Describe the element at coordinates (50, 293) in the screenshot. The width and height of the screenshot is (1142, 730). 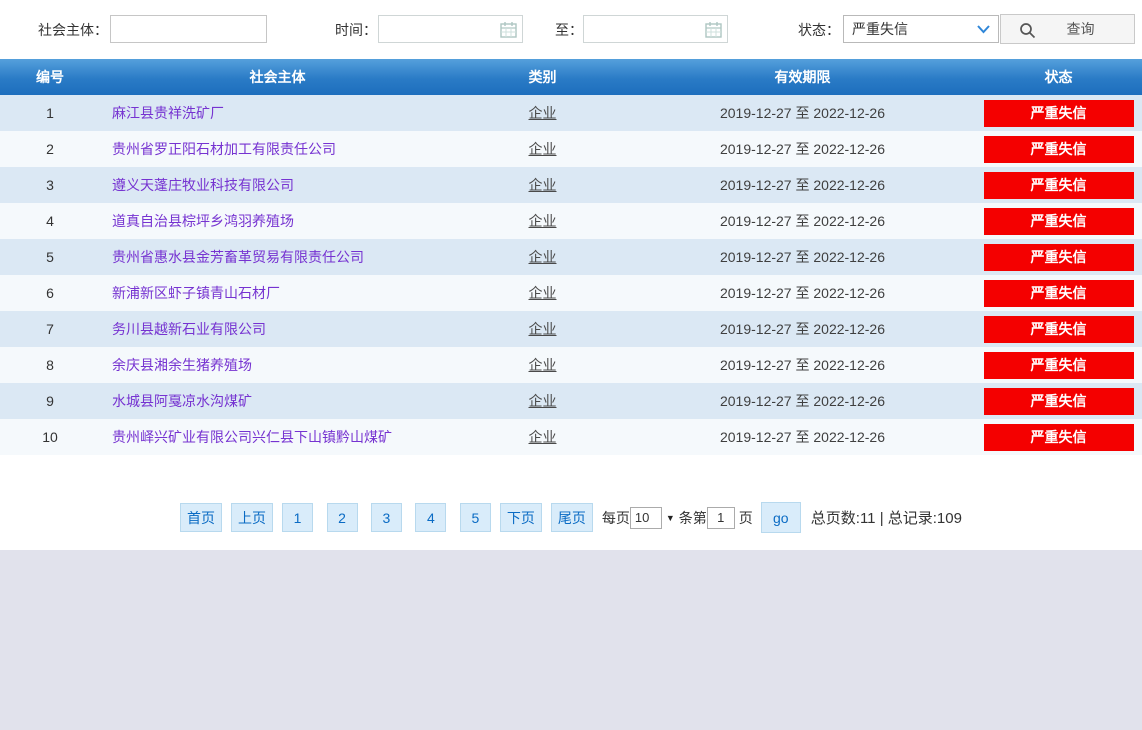
I see `row-number: 6` at that location.